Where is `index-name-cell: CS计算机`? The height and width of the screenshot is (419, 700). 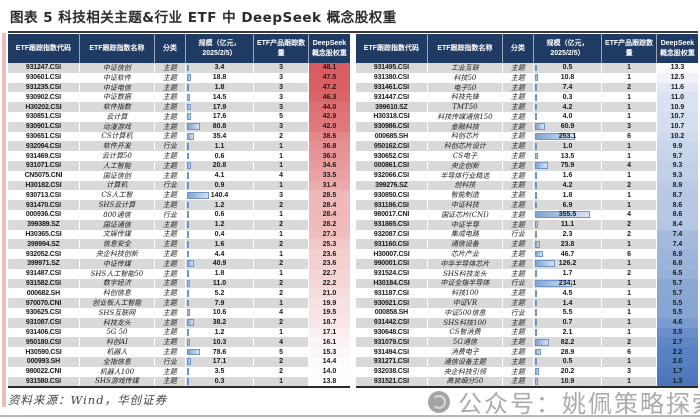
index-name-cell: CS计算机 is located at coordinates (118, 136).